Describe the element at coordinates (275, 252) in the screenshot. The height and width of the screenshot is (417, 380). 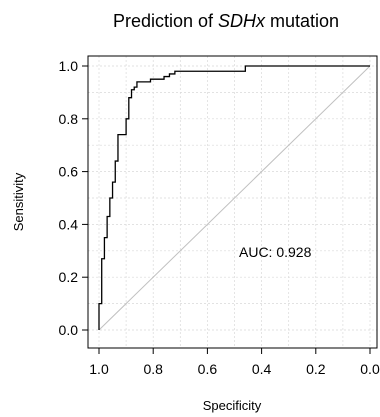
I see `auc-annotation: AUC: 0.928` at that location.